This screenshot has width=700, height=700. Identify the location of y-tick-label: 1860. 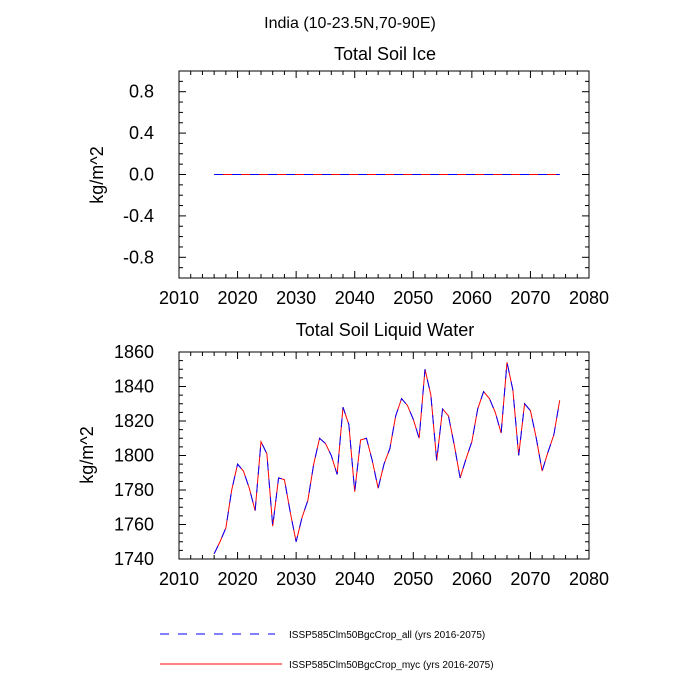
(134, 352).